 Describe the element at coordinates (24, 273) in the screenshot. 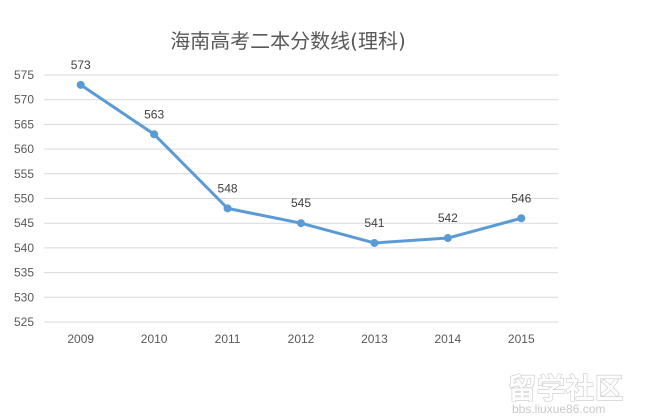

I see `y-tick-label: 535` at that location.